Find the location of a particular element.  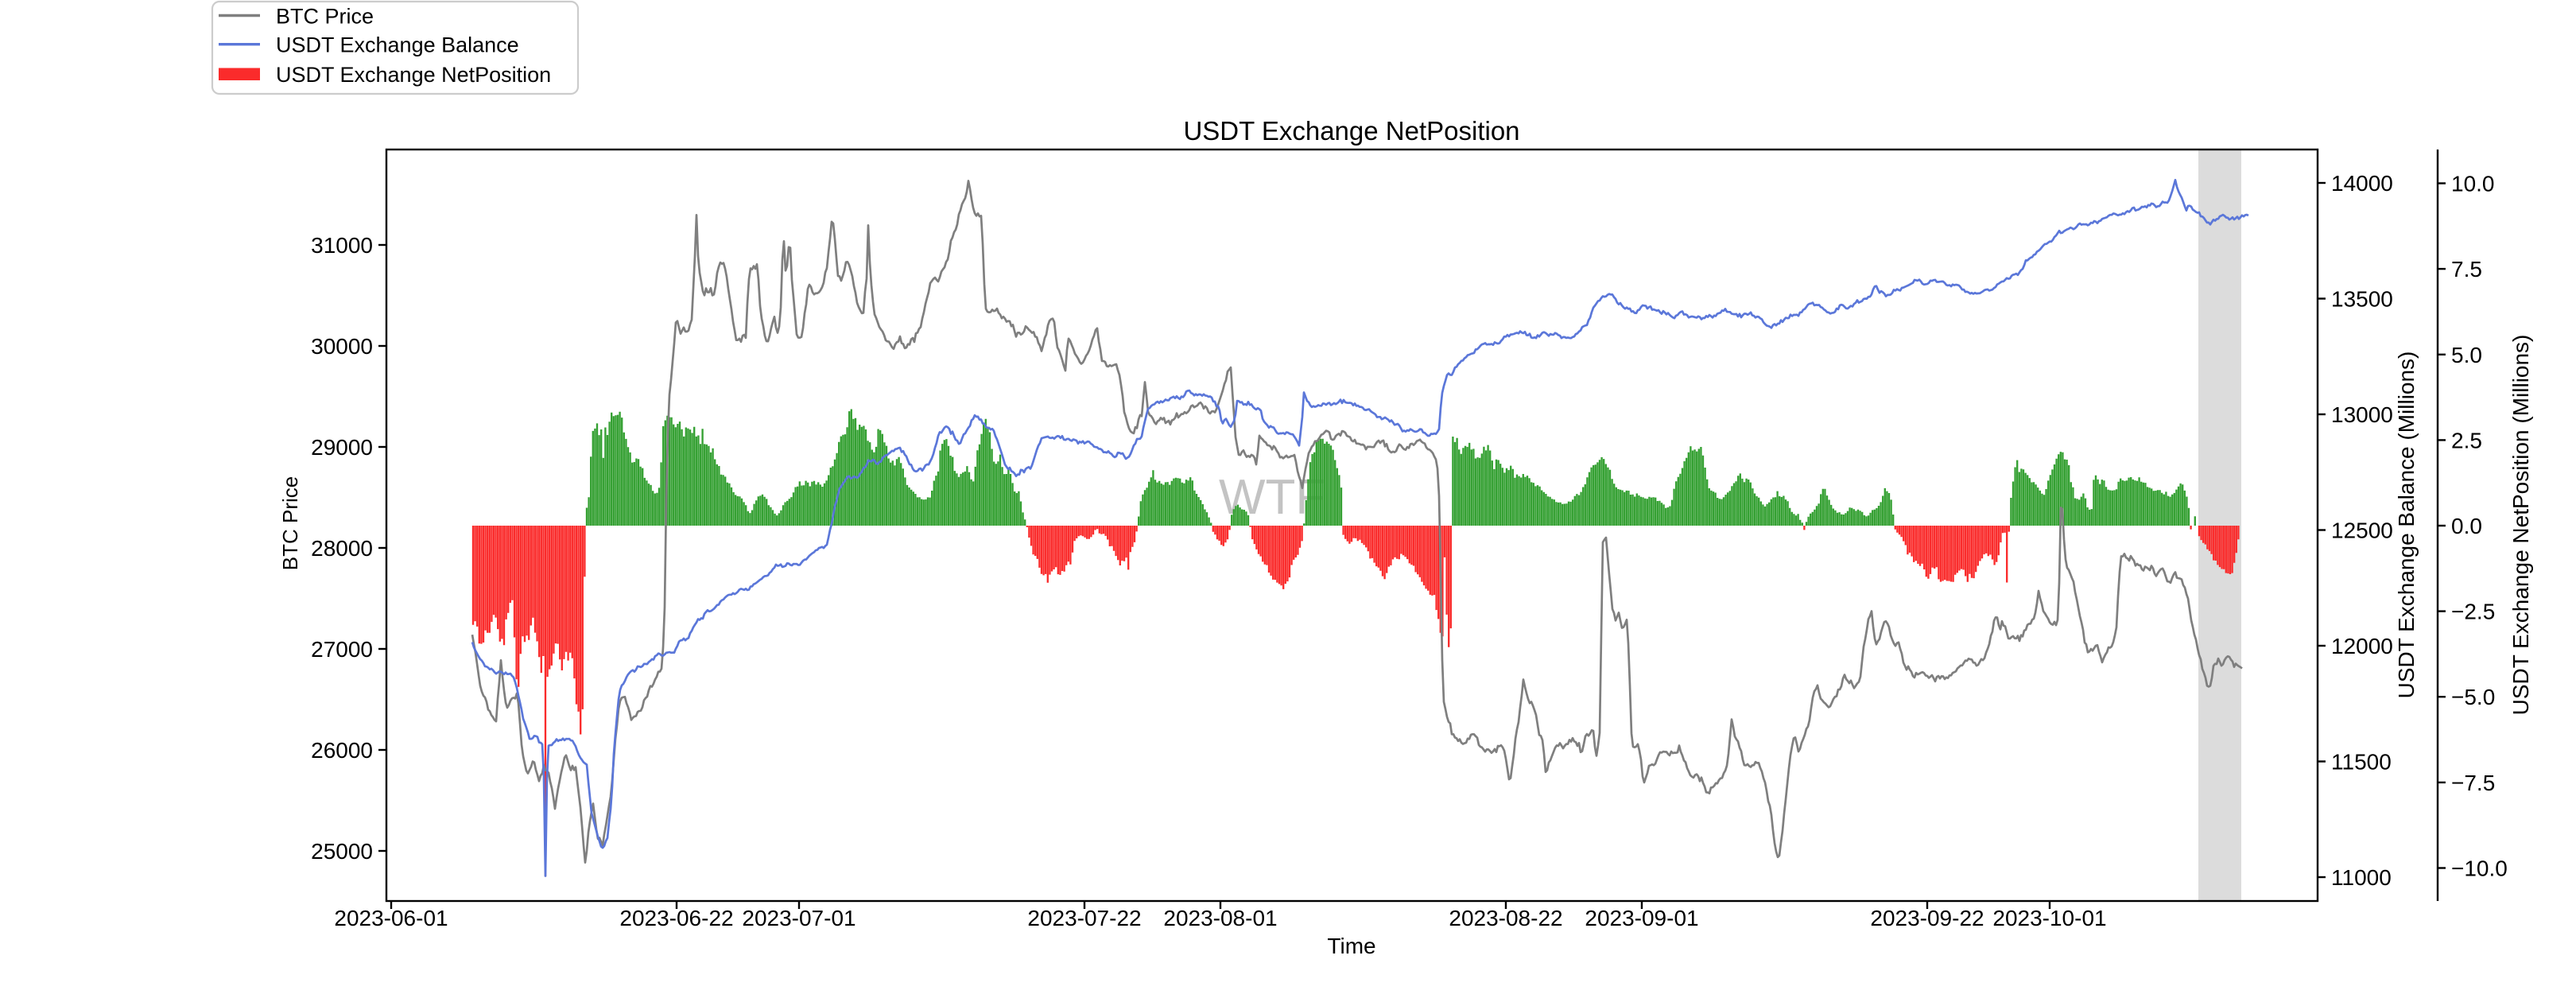

svg-text: 14000 is located at coordinates (2362, 183).